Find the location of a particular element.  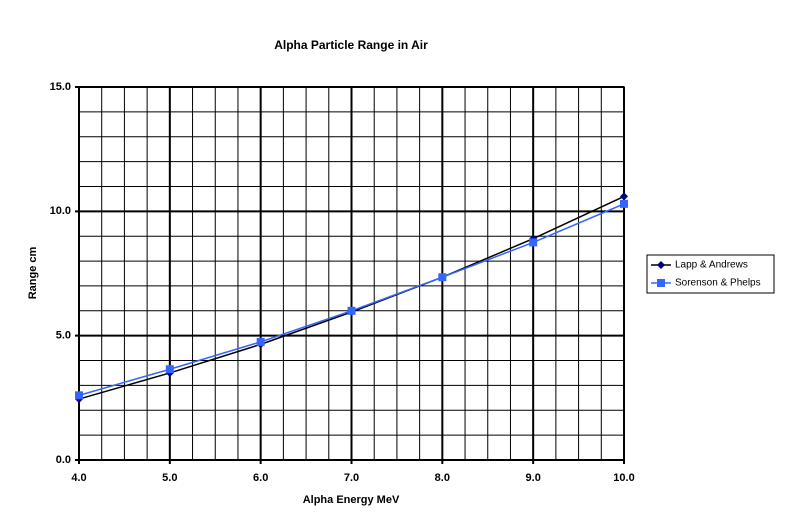

x-axis-label: Alpha Energy MeV is located at coordinates (351, 500).